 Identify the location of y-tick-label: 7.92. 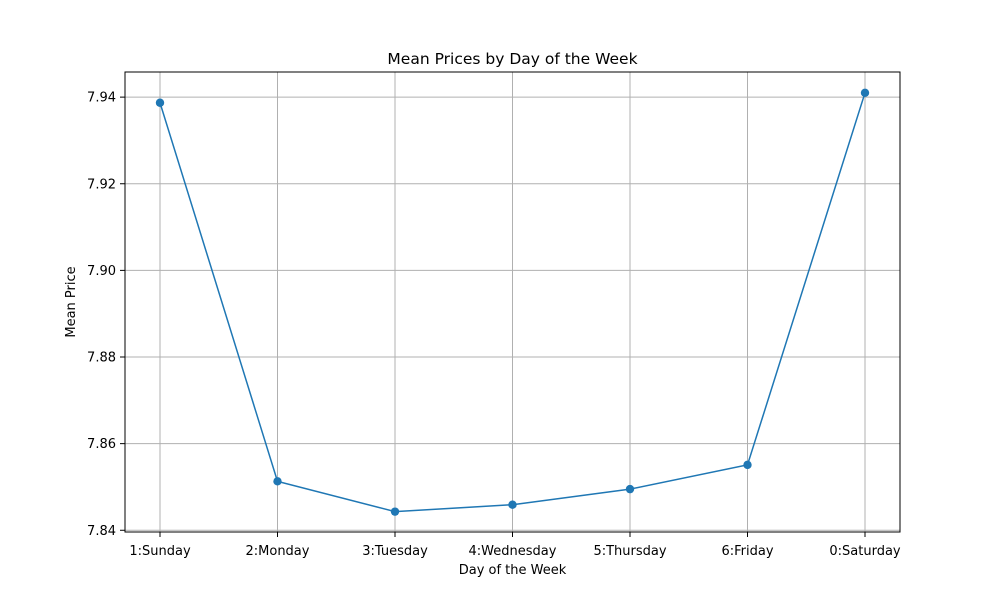
(101, 184).